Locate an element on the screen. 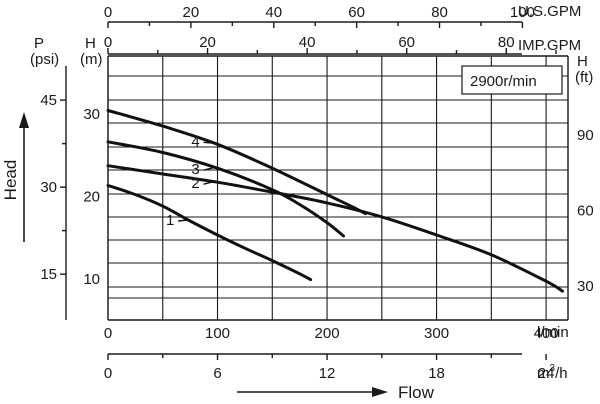  m3h-tick-label: 18 is located at coordinates (436, 373).